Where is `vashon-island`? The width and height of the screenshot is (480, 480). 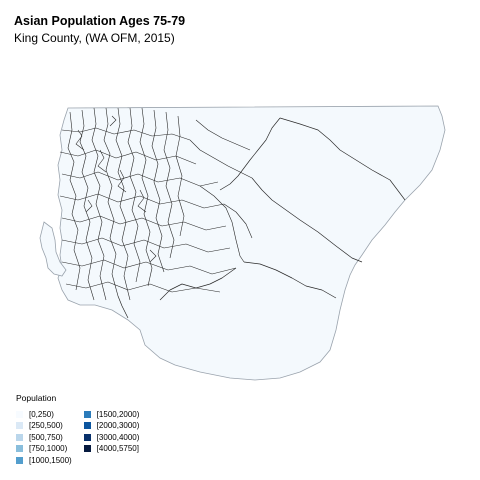 vashon-island is located at coordinates (53, 249).